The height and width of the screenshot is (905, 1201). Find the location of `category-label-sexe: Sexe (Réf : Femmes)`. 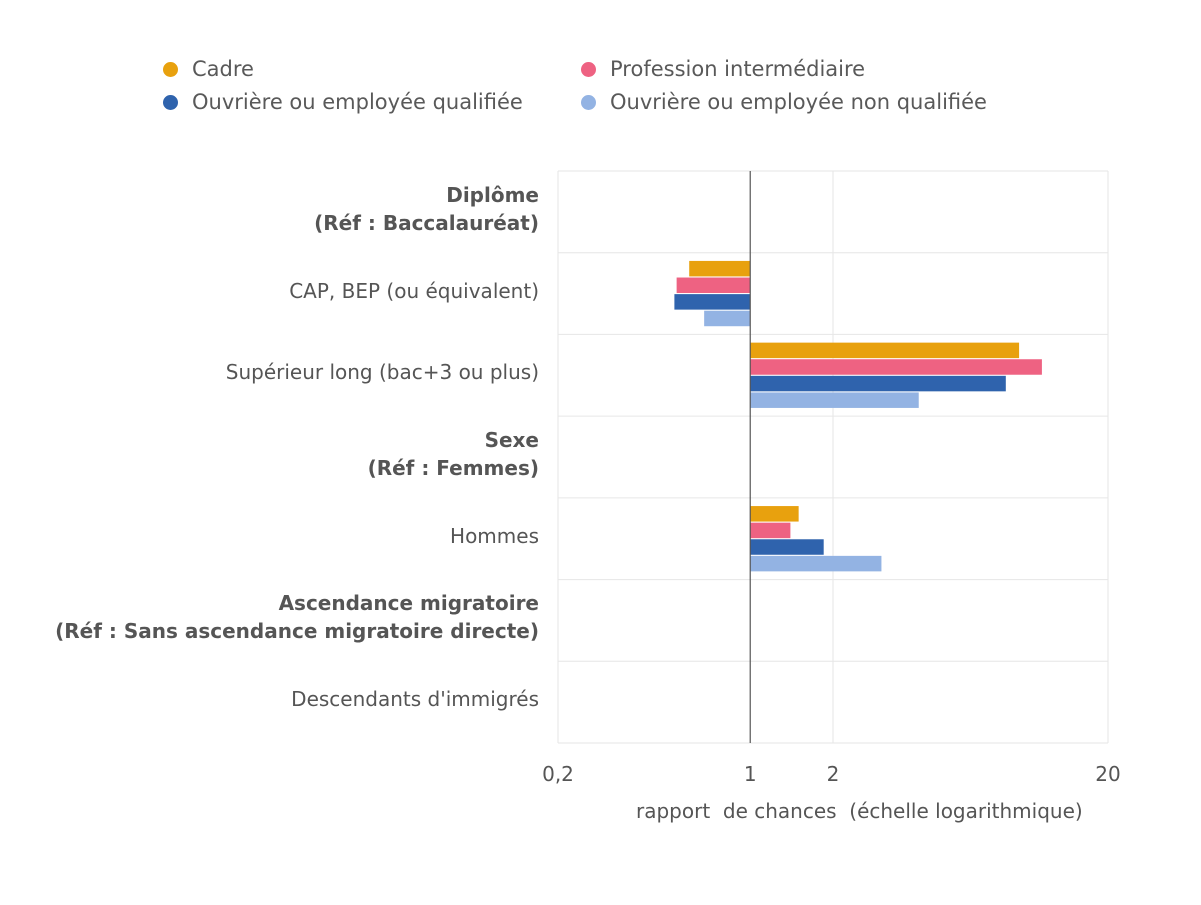

category-label-sexe: Sexe (Réf : Femmes) is located at coordinates (453, 454).